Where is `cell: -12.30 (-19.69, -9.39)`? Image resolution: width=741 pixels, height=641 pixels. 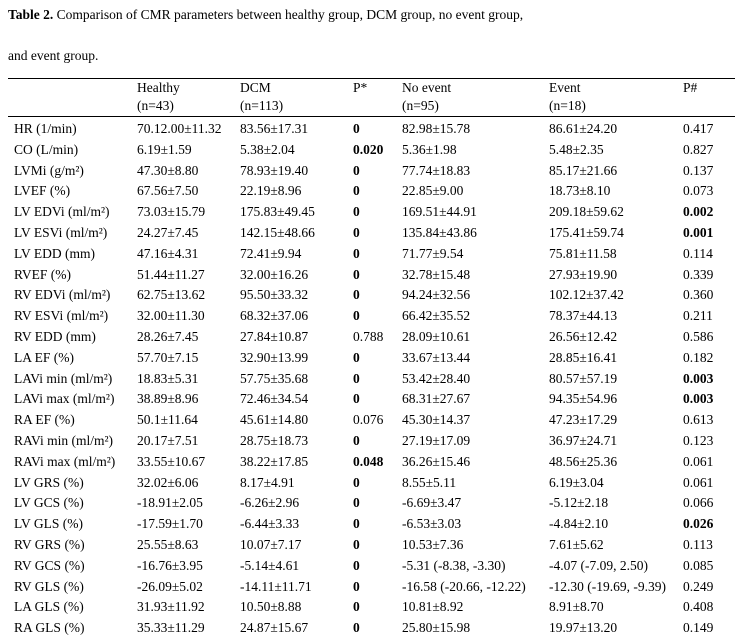
cell: -12.30 (-19.69, -9.39) is located at coordinates (607, 586).